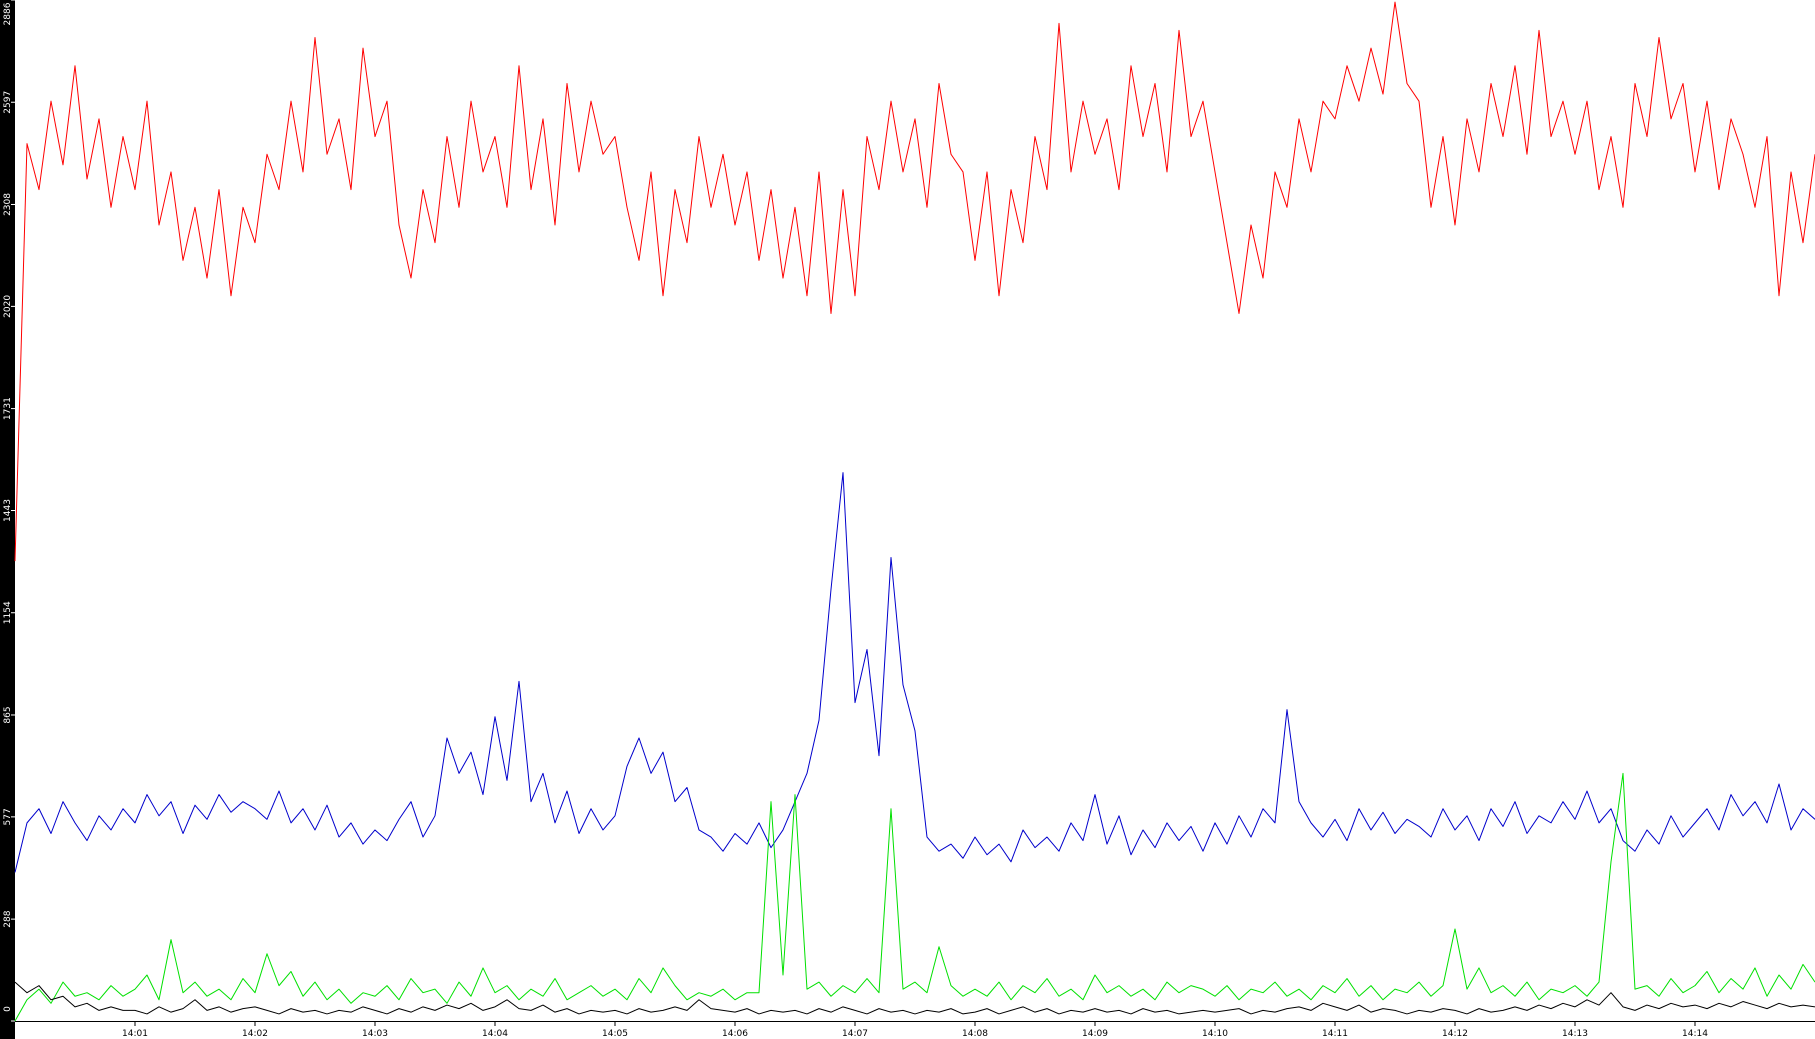 This screenshot has width=1815, height=1039. What do you see at coordinates (8, 1009) in the screenshot?
I see `y-tick-label: 0` at bounding box center [8, 1009].